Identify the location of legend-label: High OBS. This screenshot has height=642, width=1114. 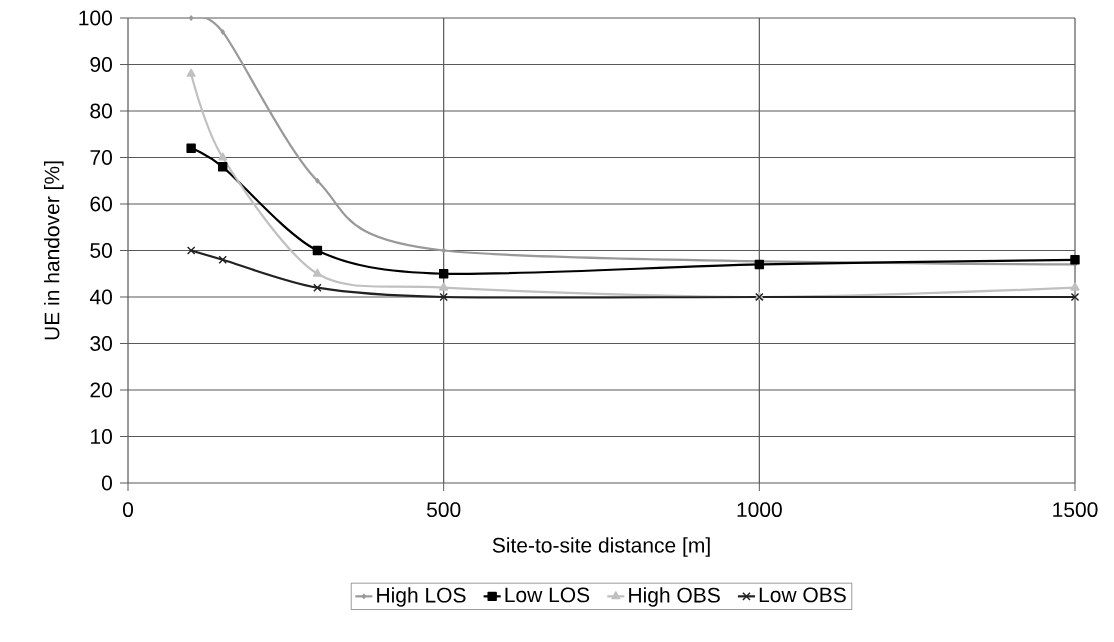
(674, 597).